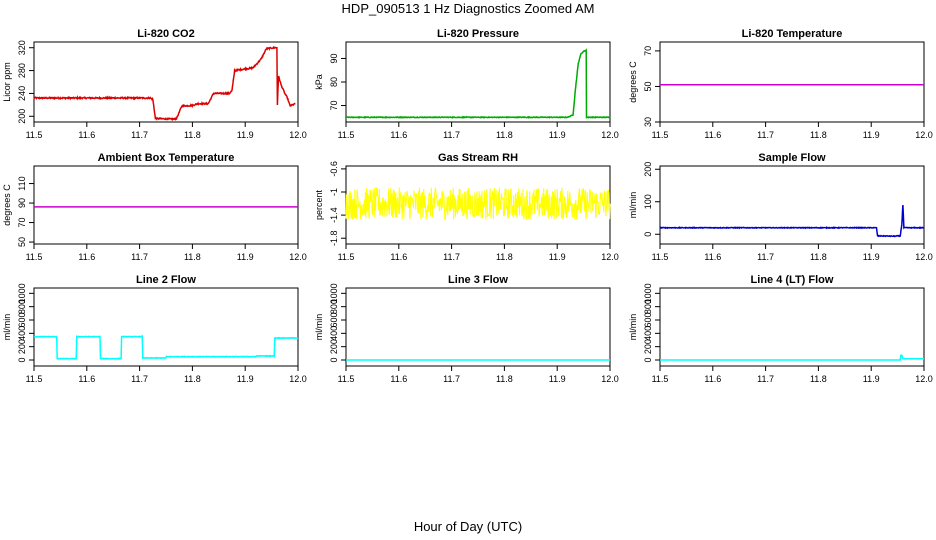 Image resolution: width=936 pixels, height=540 pixels. Describe the element at coordinates (165, 34) in the screenshot. I see `chart-title: Li-820 CO2` at that location.